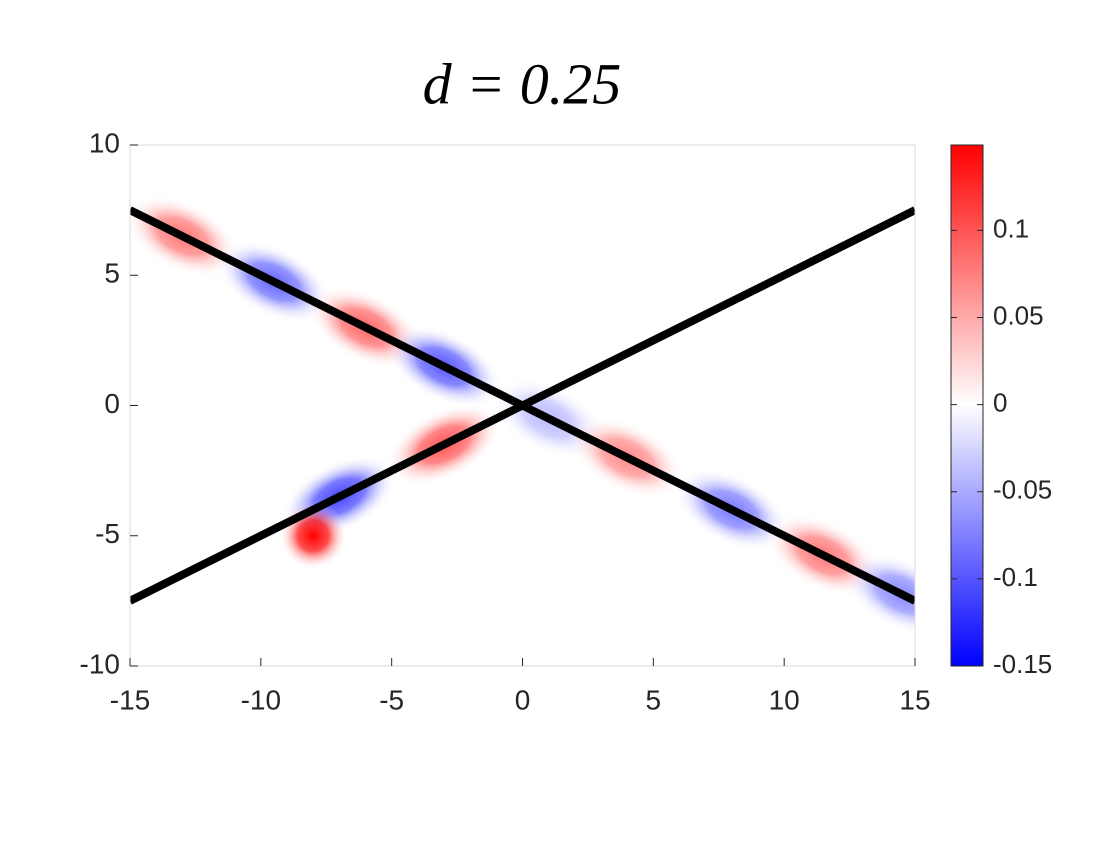 The height and width of the screenshot is (845, 1120). What do you see at coordinates (1022, 490) in the screenshot?
I see `colorbar-tick-label: -0.05` at bounding box center [1022, 490].